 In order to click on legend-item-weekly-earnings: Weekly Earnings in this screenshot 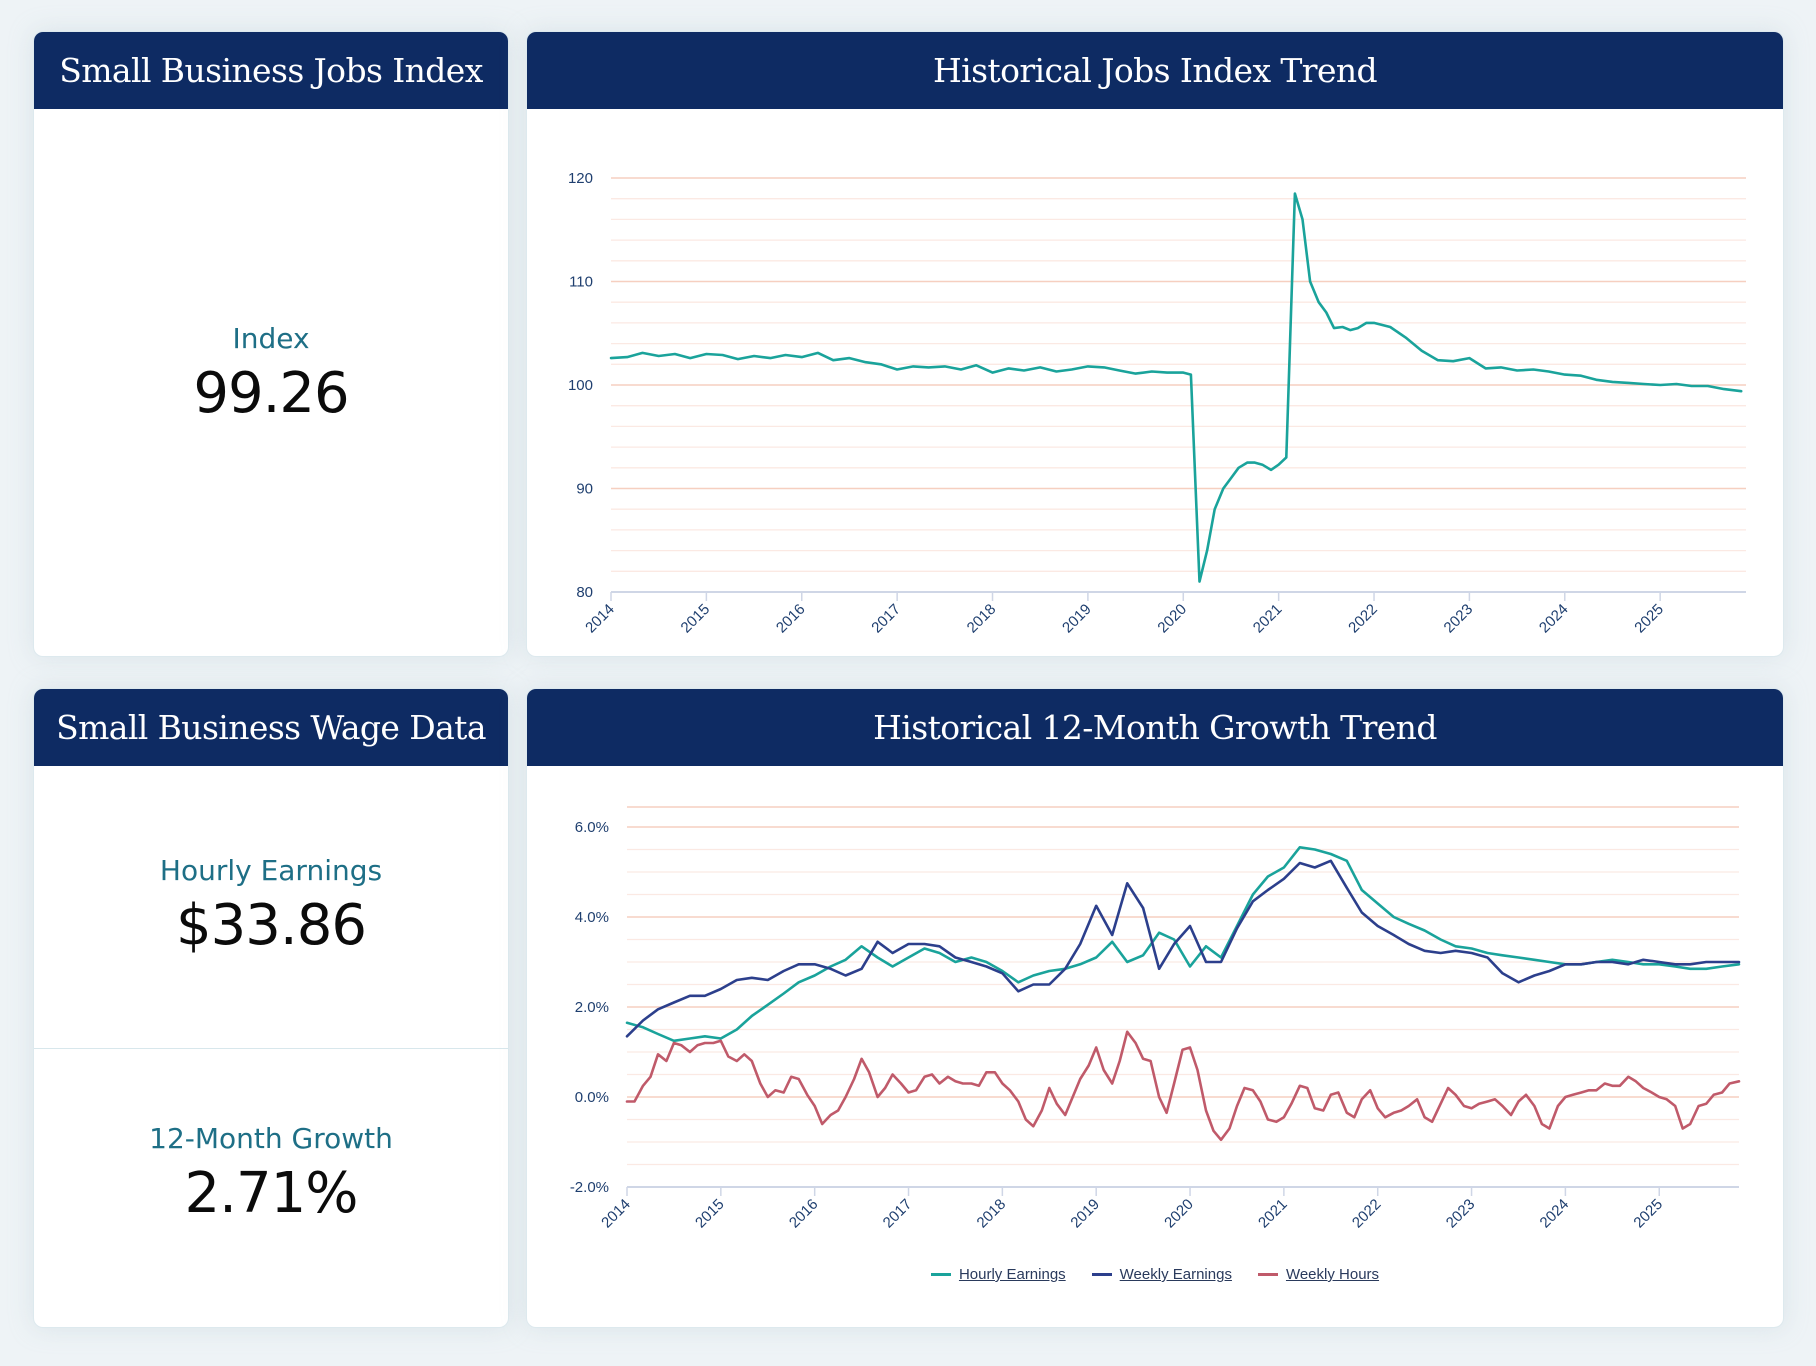, I will do `click(1161, 1274)`.